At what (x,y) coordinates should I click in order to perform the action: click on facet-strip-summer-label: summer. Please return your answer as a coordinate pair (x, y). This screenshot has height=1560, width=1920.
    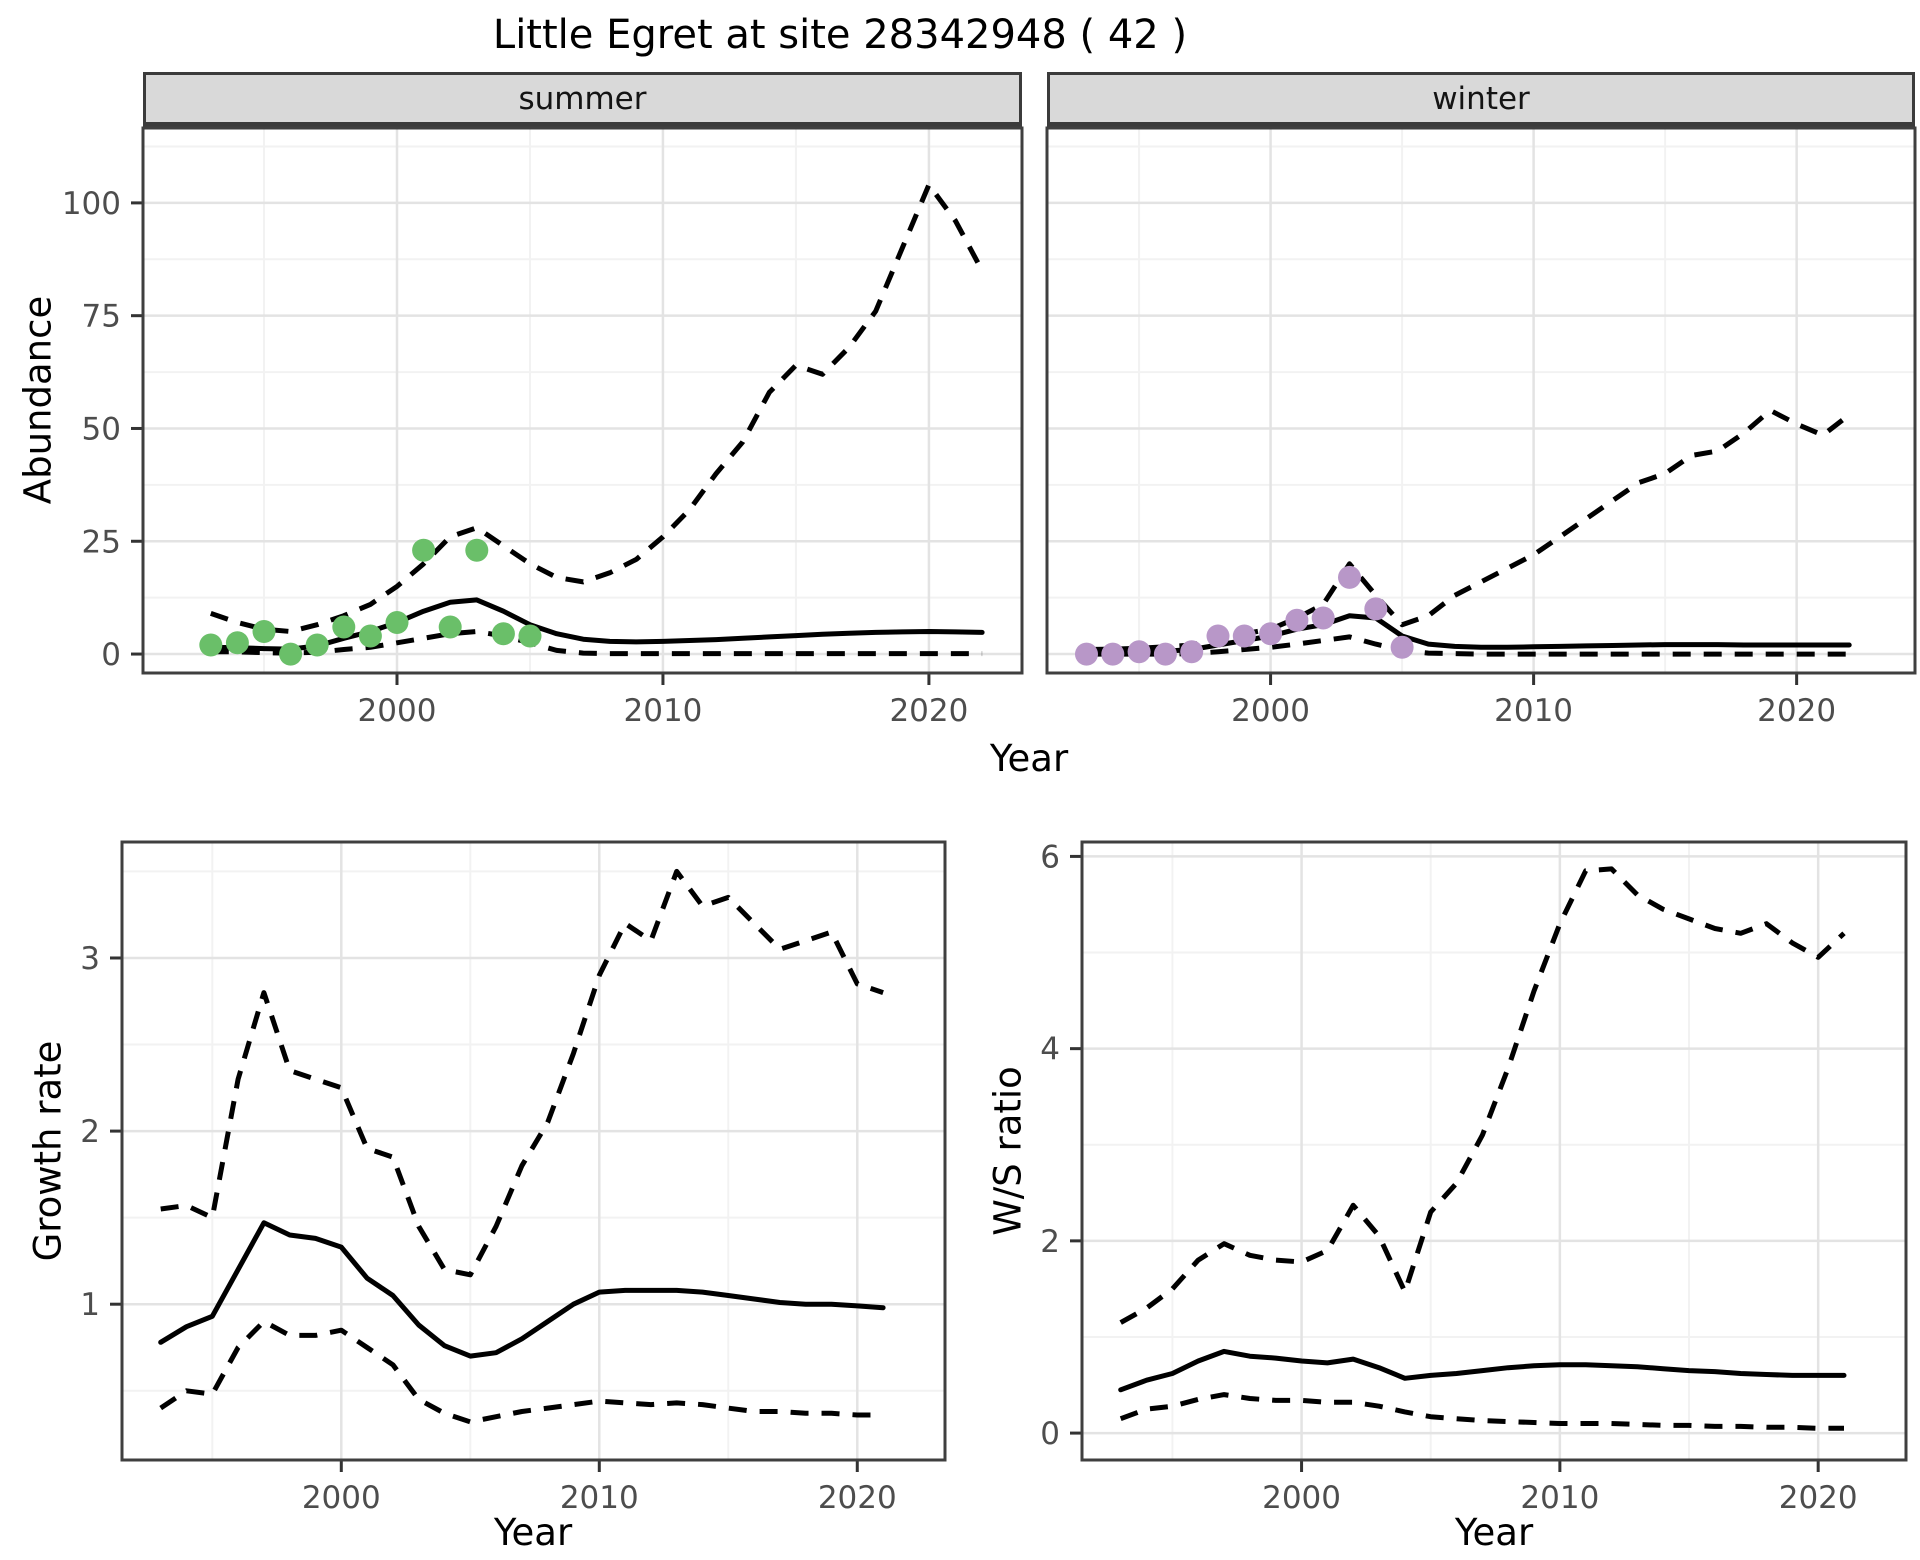
    Looking at the image, I should click on (582, 98).